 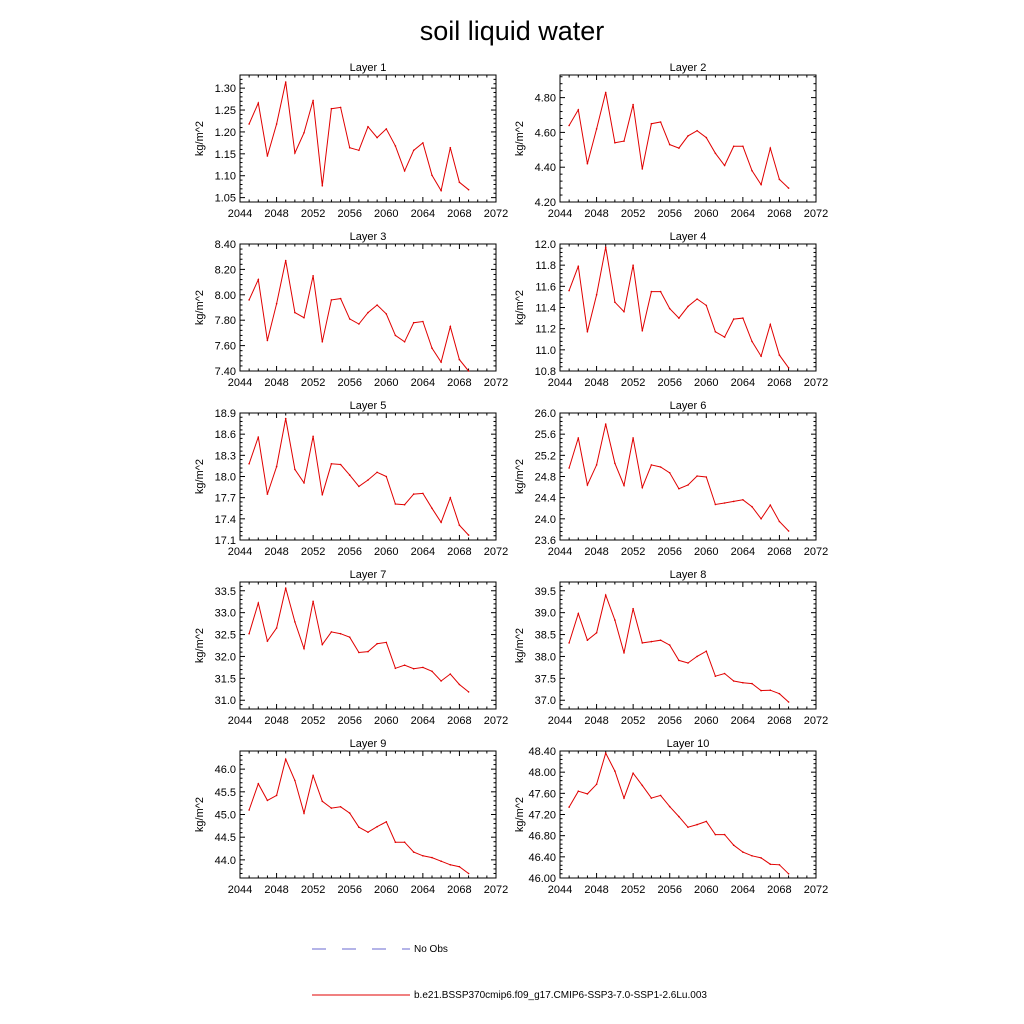 I want to click on y-tick-label: 38.0, so click(x=545, y=657).